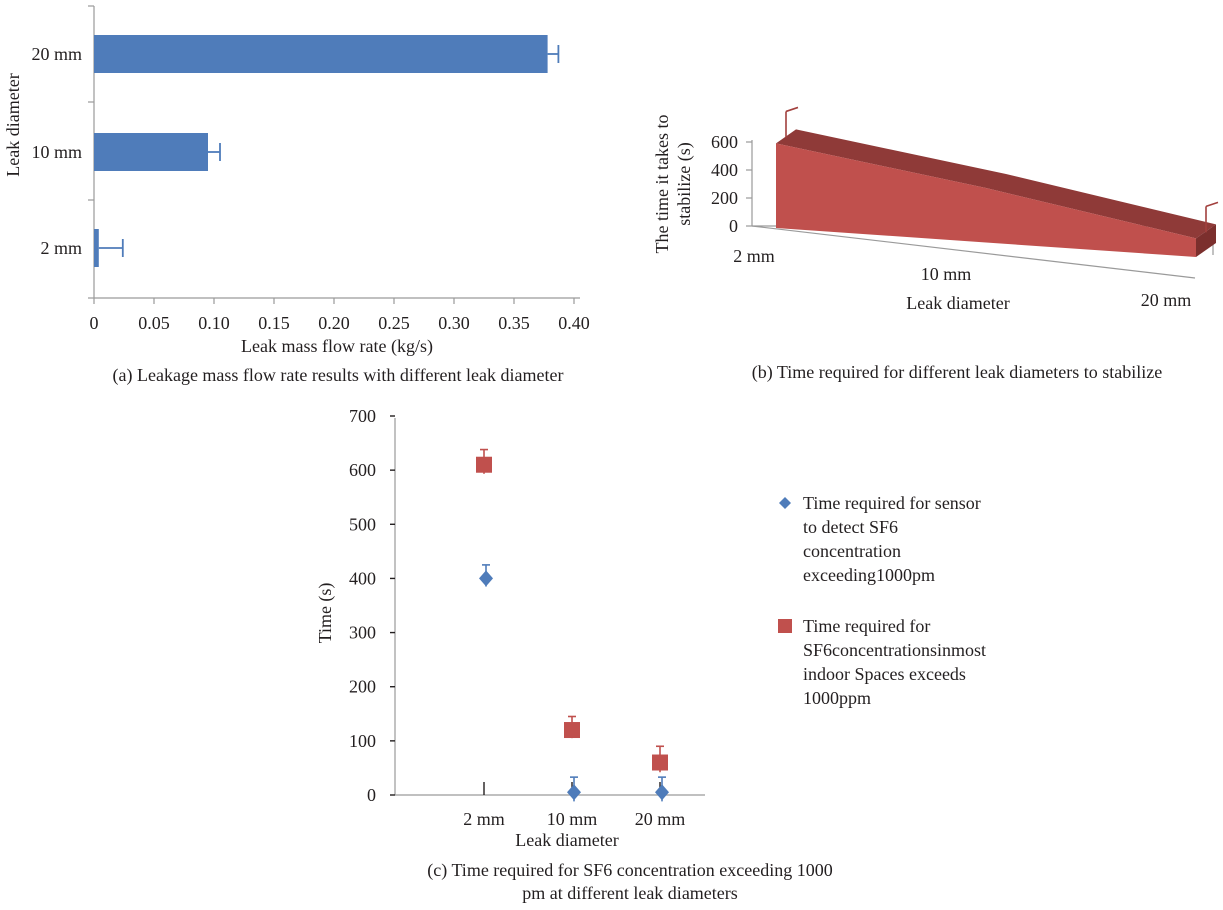 This screenshot has height=910, width=1223. Describe the element at coordinates (13, 124) in the screenshot. I see `panel-a-y-label: Leak diameter` at that location.